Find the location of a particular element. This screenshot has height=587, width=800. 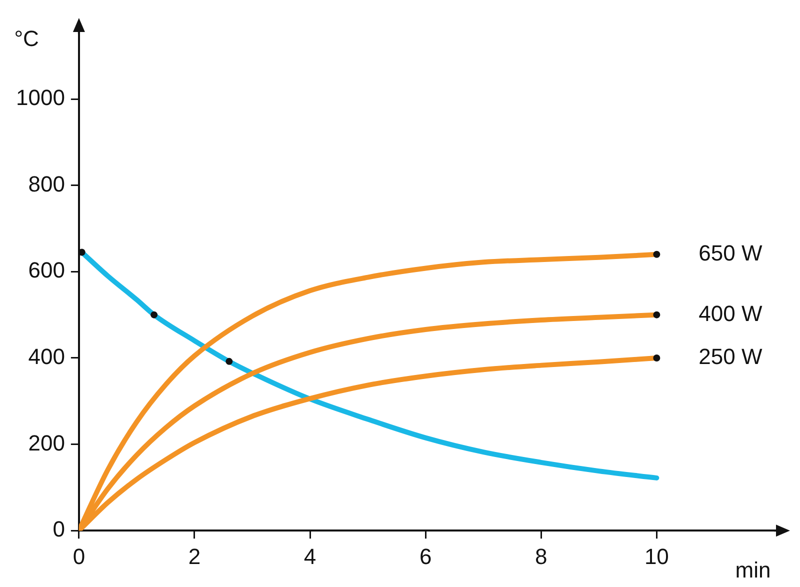

series-label: 400 W is located at coordinates (730, 313).